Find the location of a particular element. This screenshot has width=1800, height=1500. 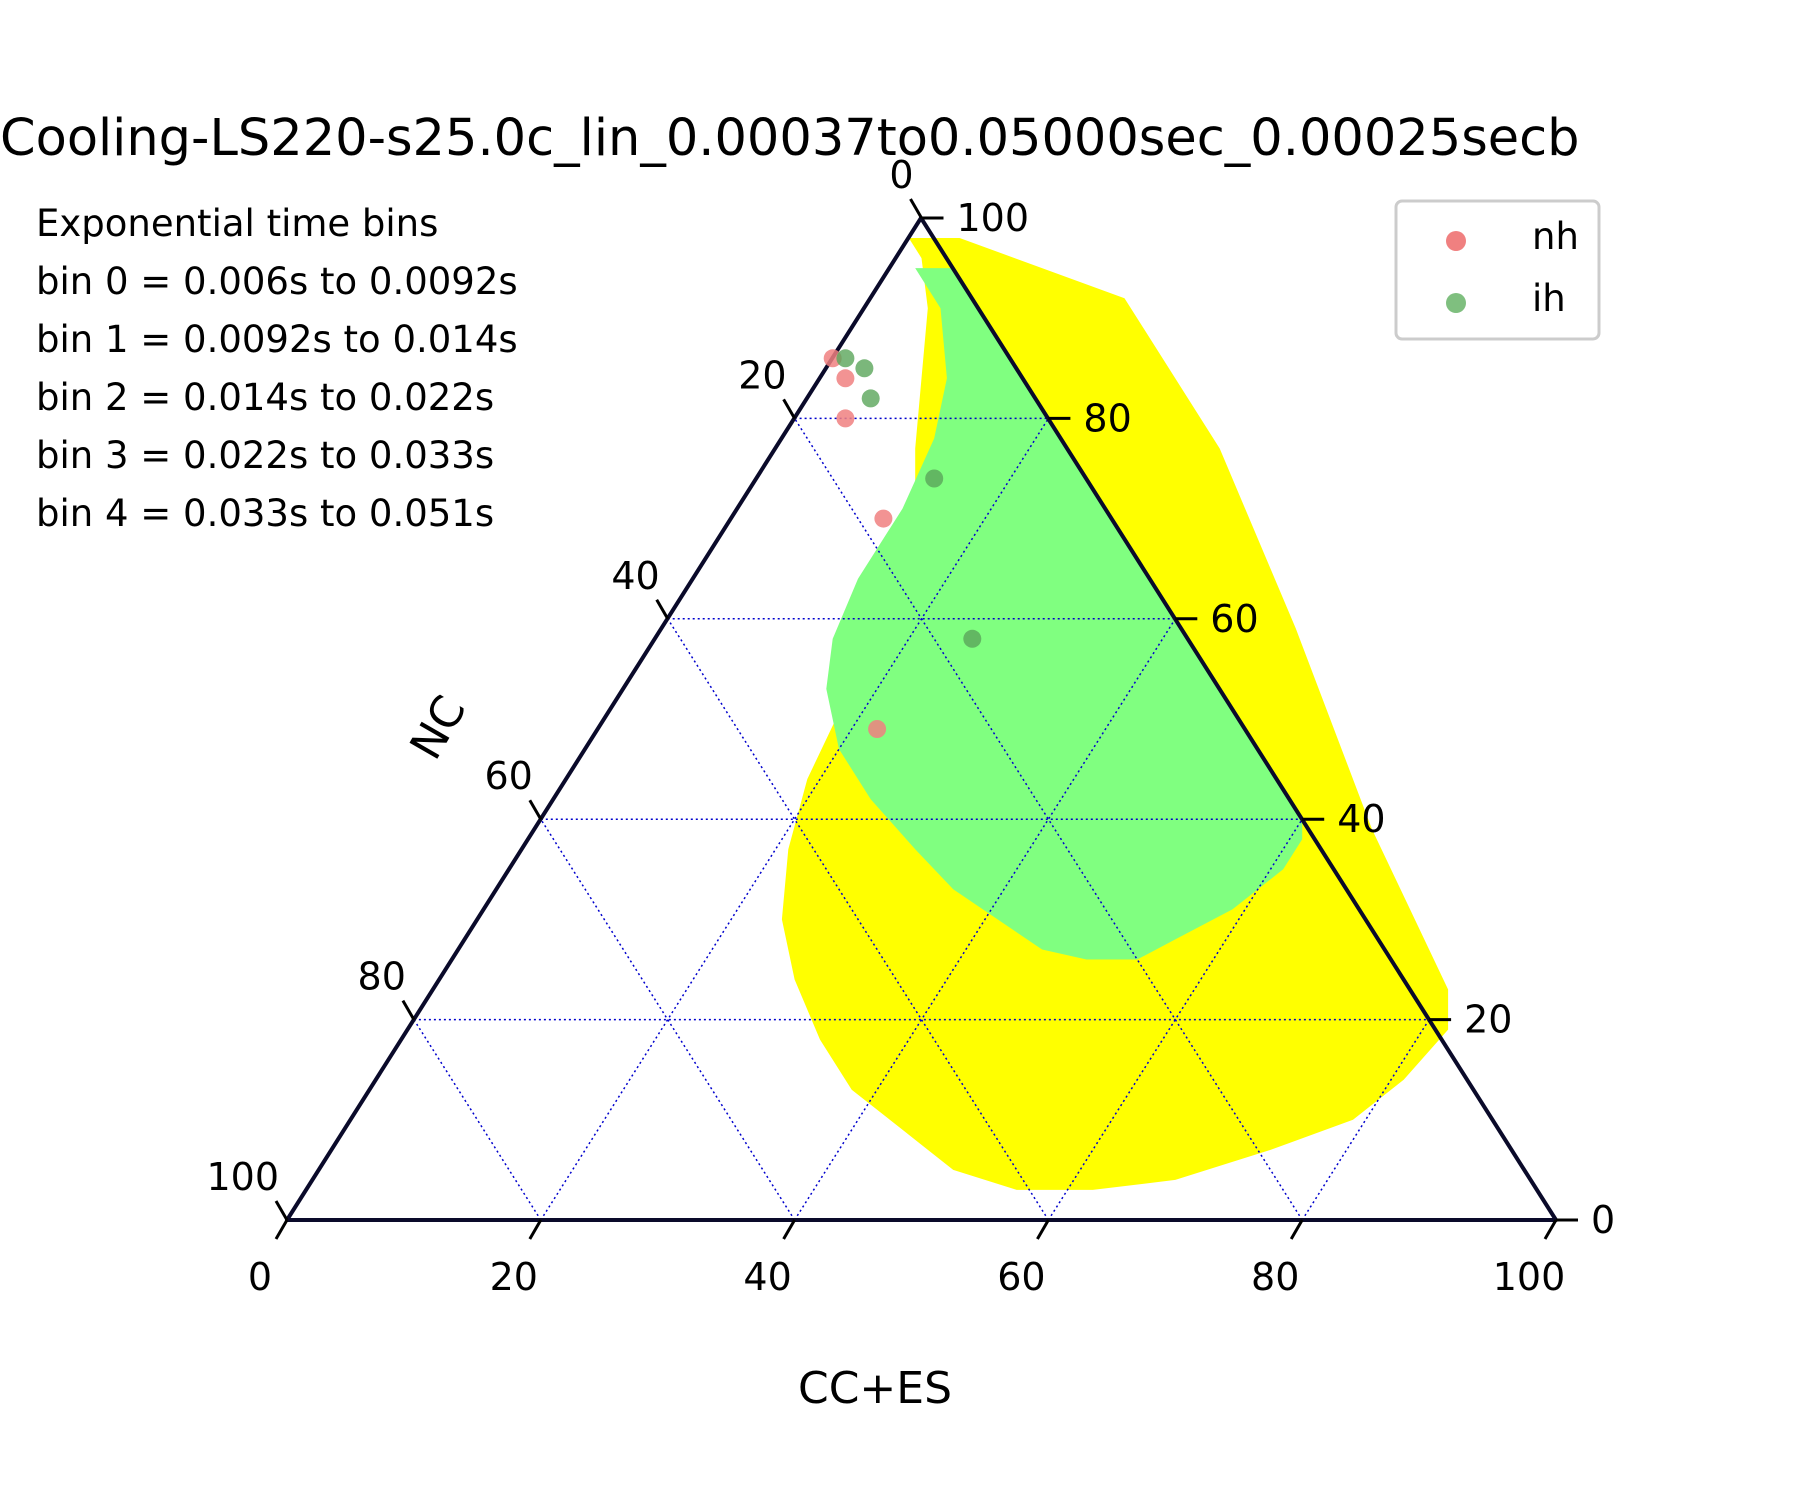

legend: nh ih is located at coordinates (1497, 270).